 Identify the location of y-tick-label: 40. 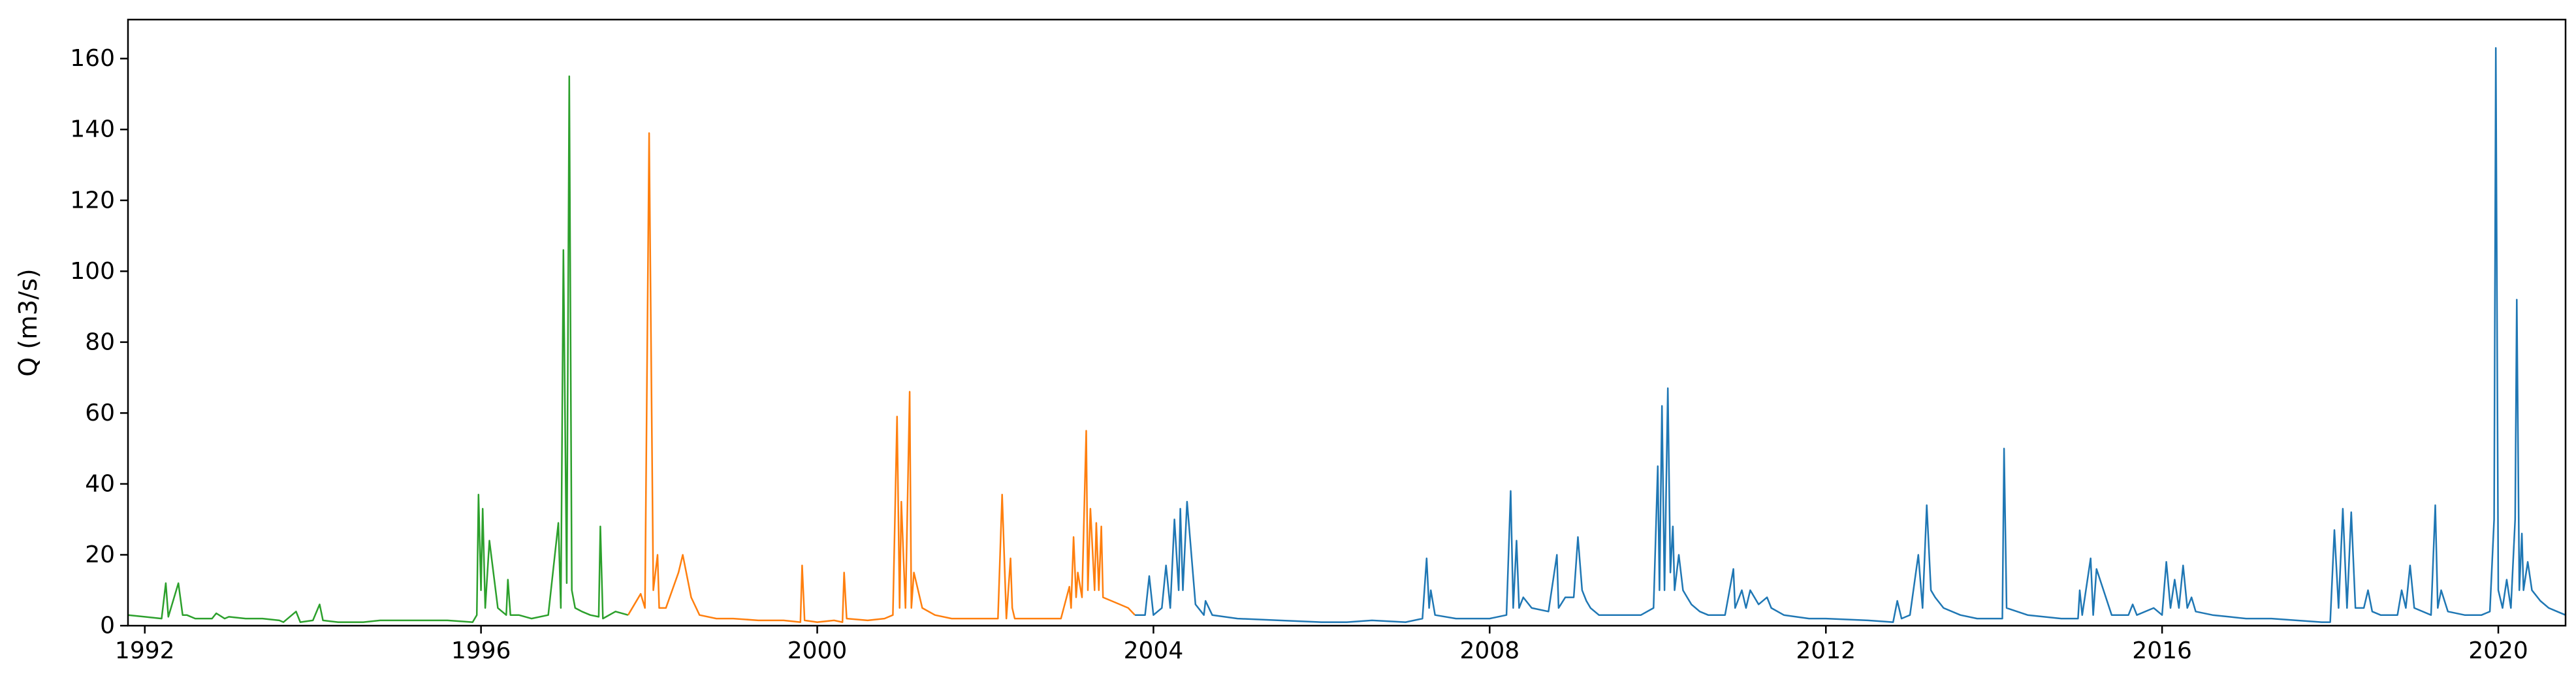
(100, 483).